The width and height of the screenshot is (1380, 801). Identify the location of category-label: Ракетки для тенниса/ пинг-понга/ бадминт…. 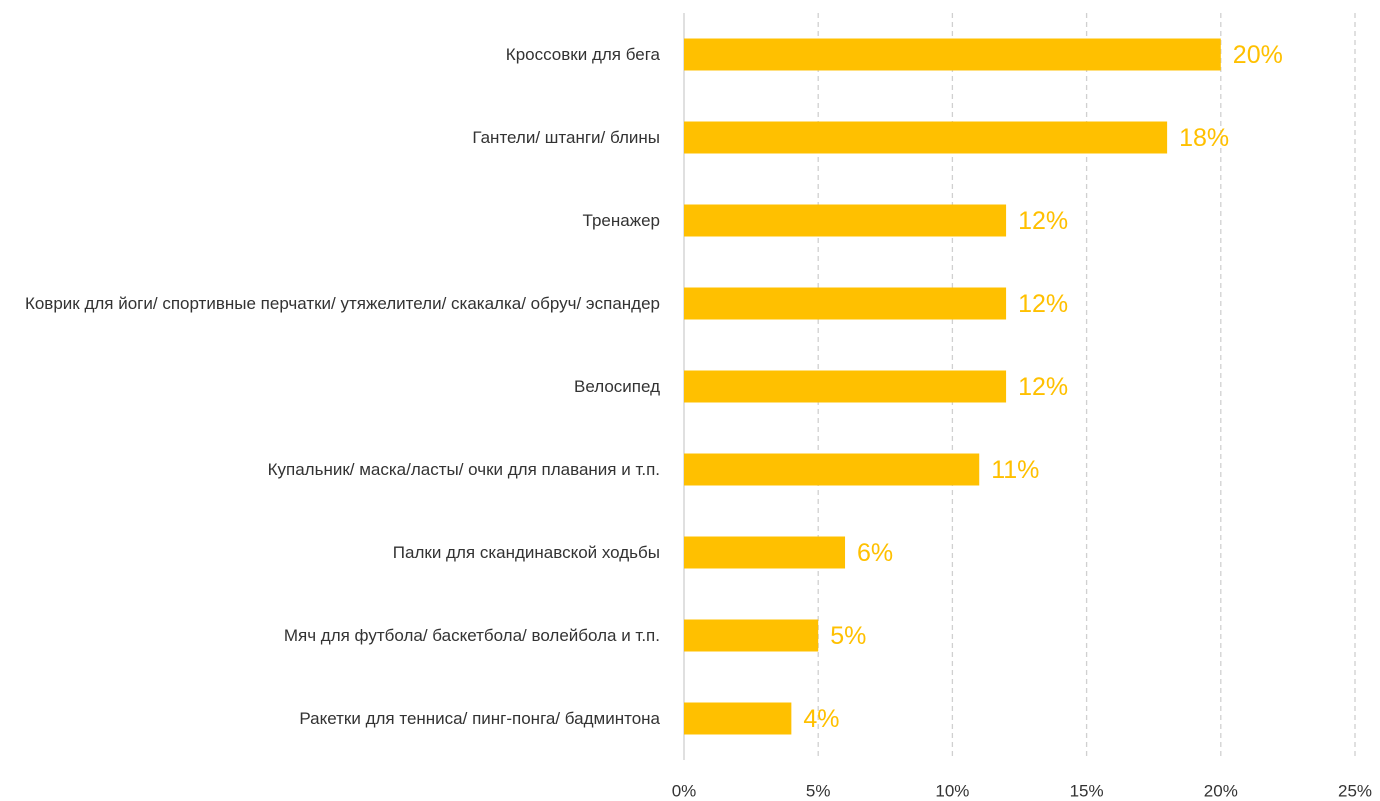
(479, 718).